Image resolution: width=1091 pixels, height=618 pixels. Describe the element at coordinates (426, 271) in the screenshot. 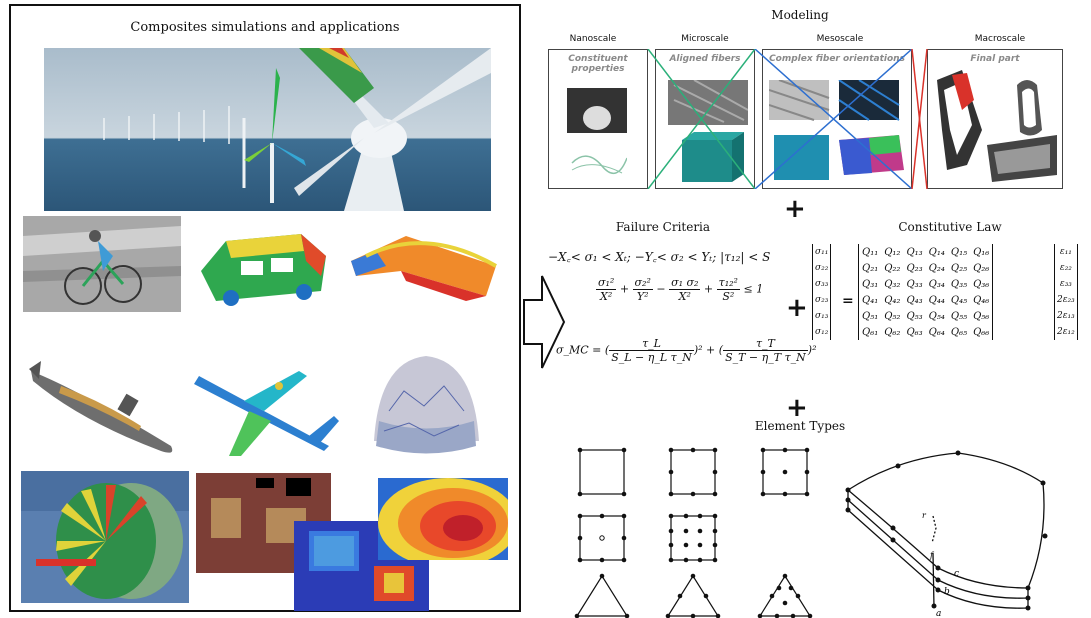

I see `bridge-image` at that location.